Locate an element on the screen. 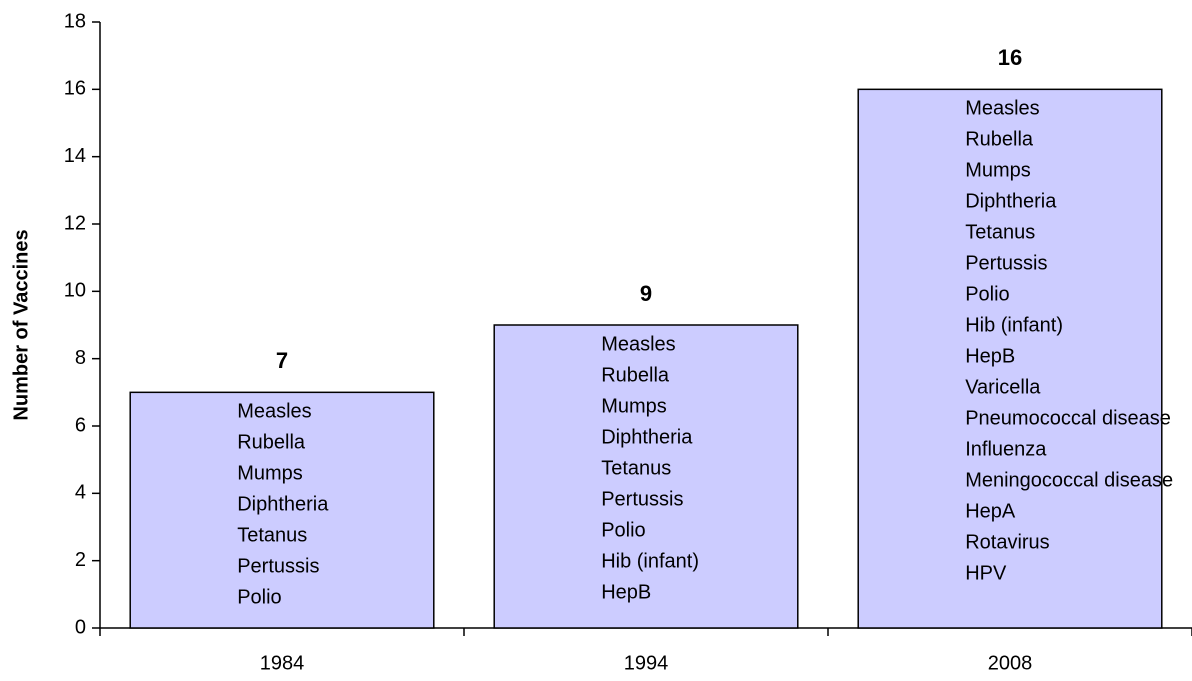 The height and width of the screenshot is (681, 1192). x-tick-label: 1984 is located at coordinates (282, 663).